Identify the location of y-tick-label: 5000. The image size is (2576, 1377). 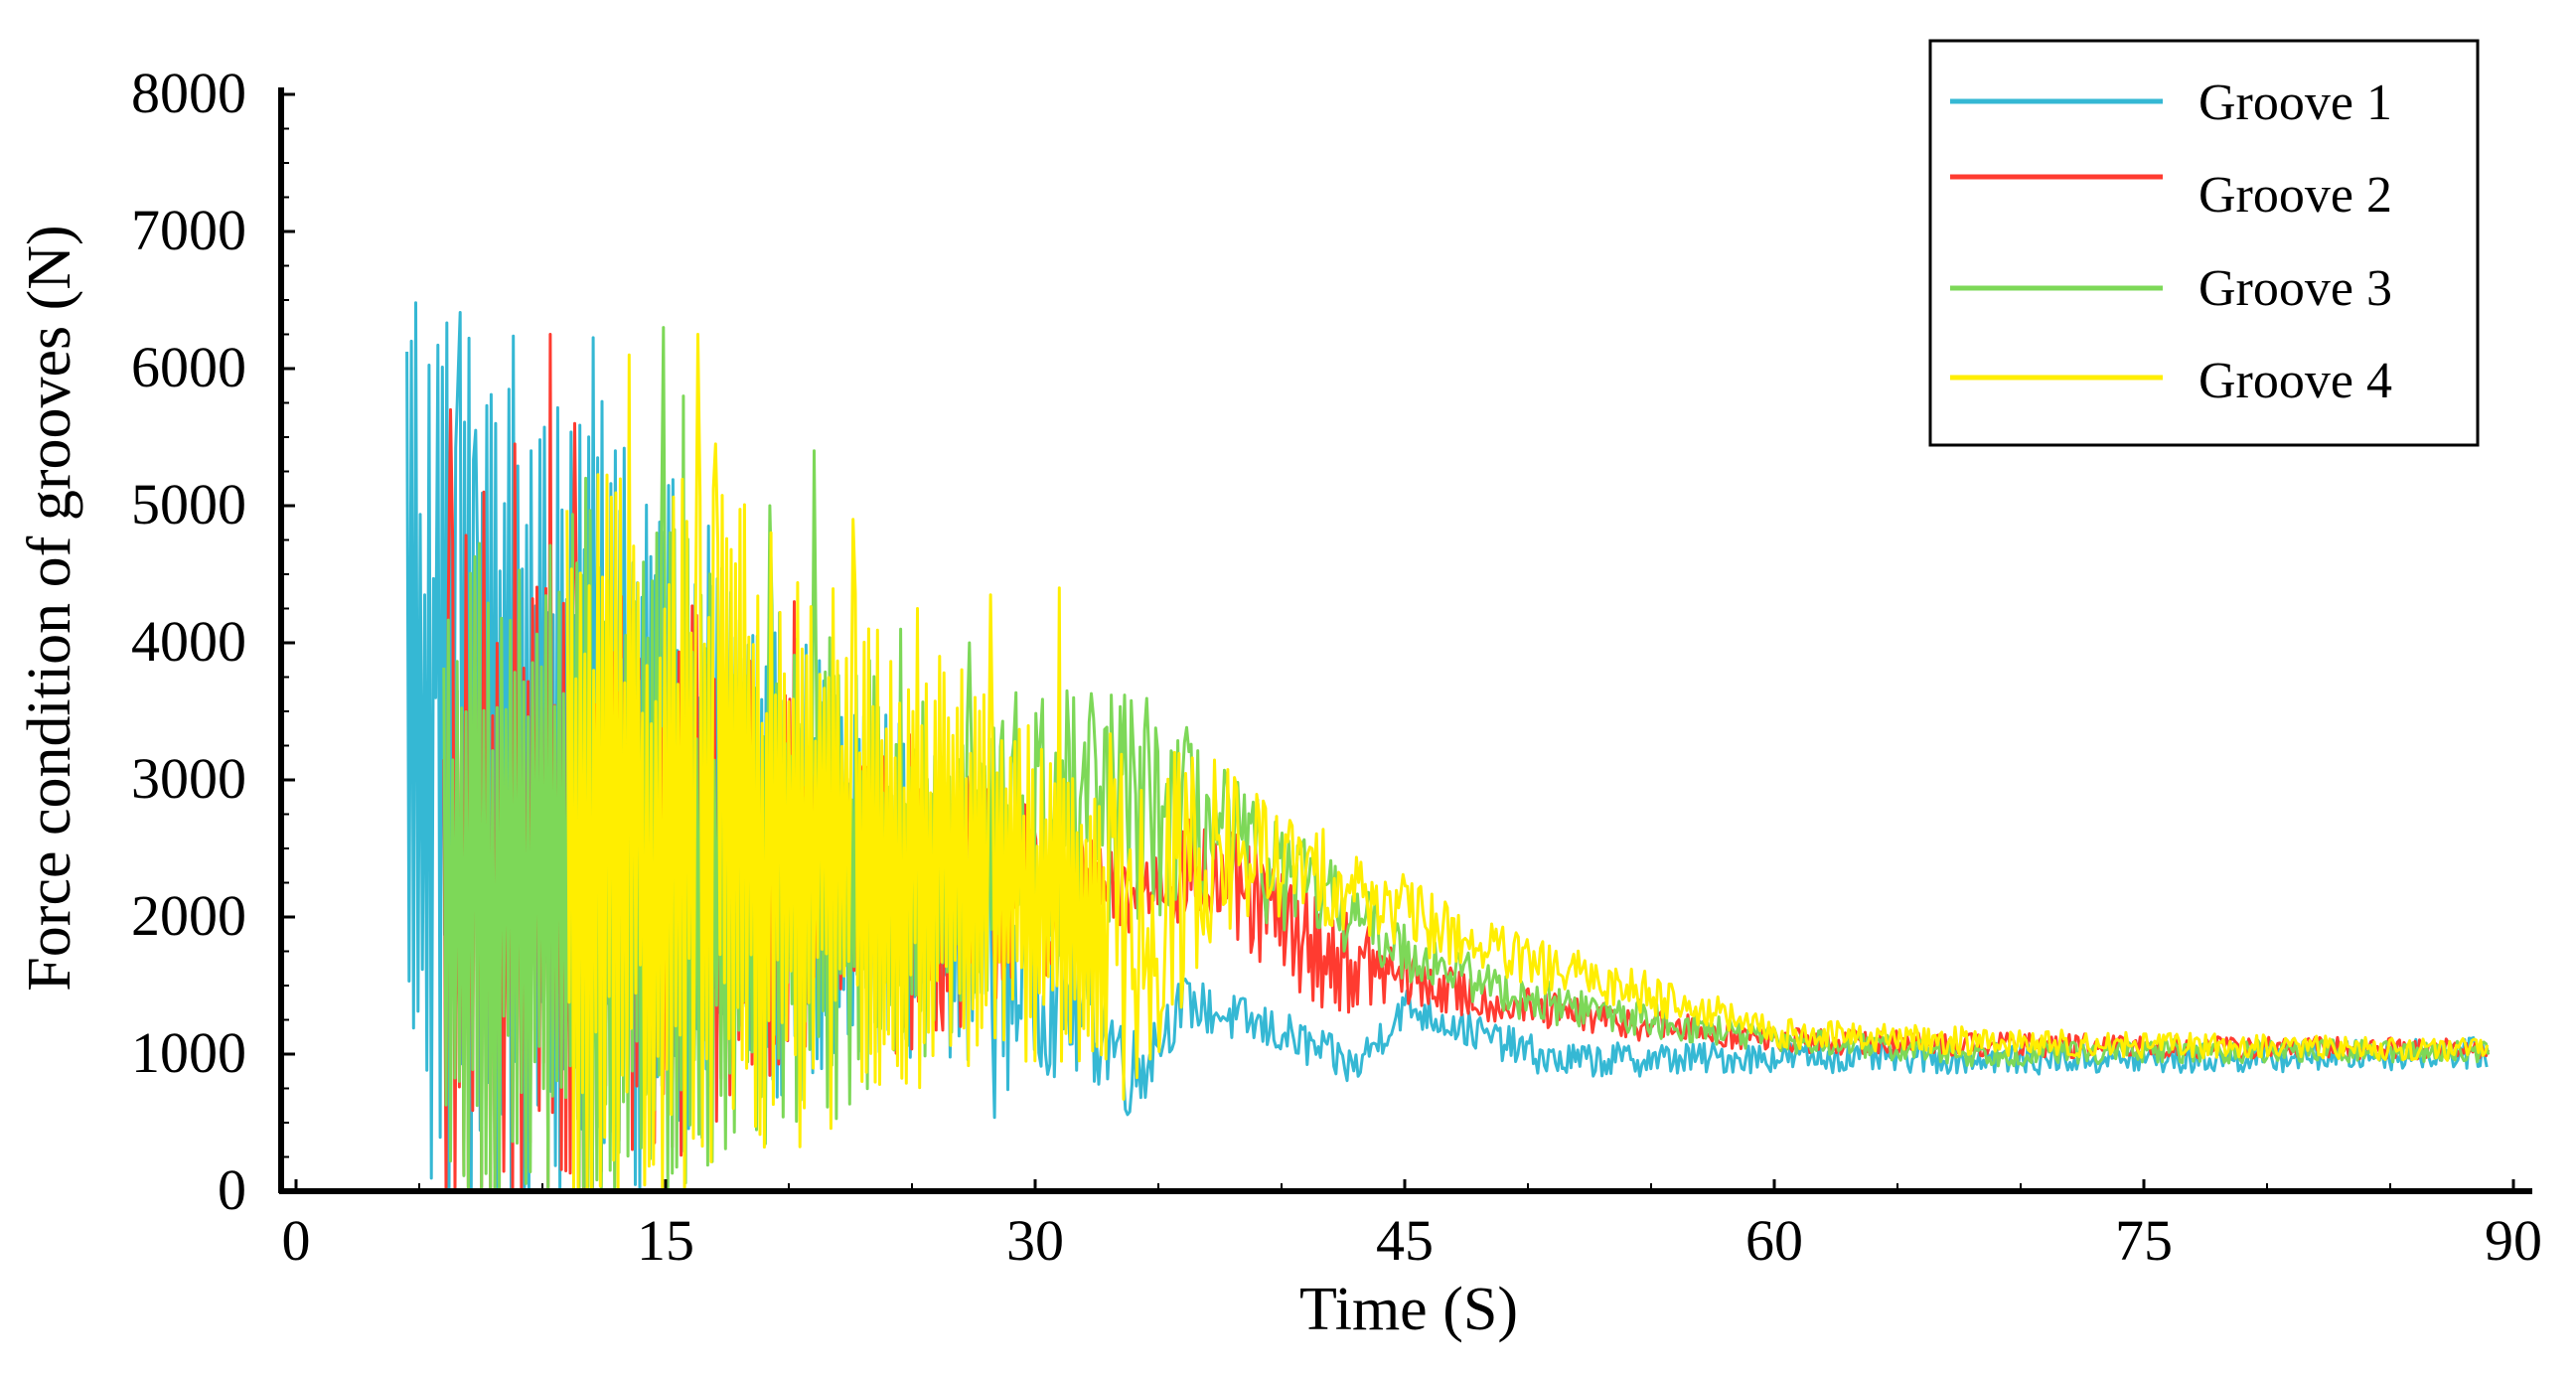
(188, 504).